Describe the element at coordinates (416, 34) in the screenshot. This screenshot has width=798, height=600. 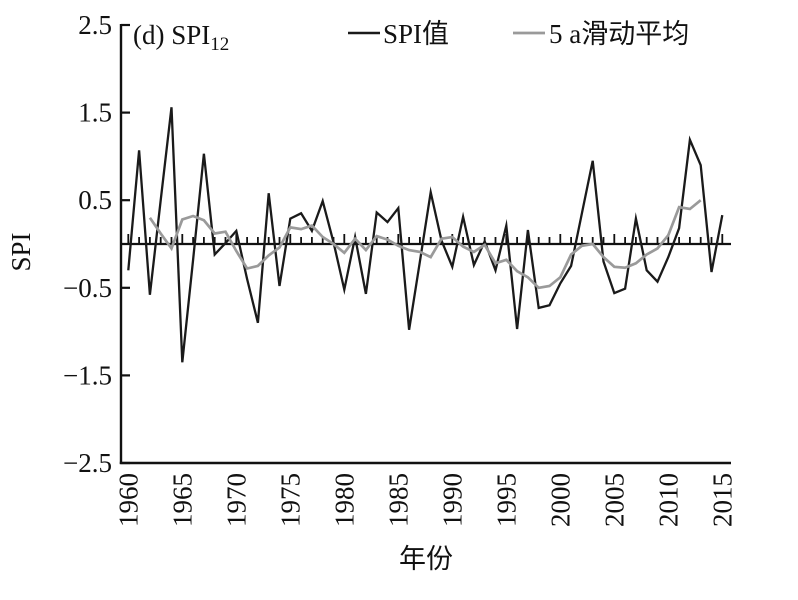
I see `legend-label-spi: SPI值` at that location.